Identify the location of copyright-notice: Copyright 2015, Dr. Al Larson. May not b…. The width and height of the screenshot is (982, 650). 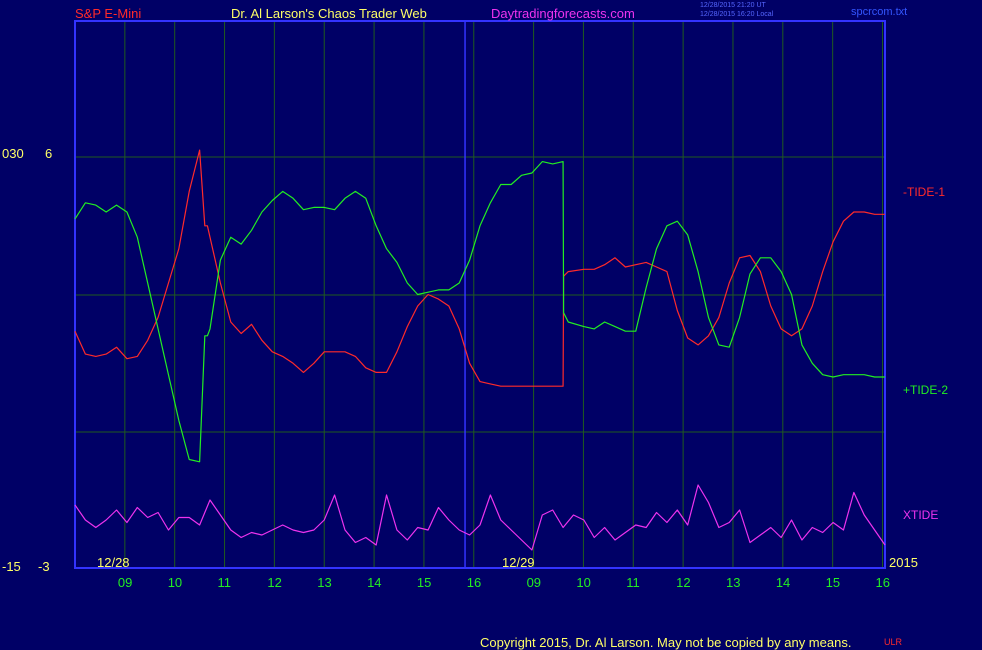
(666, 642).